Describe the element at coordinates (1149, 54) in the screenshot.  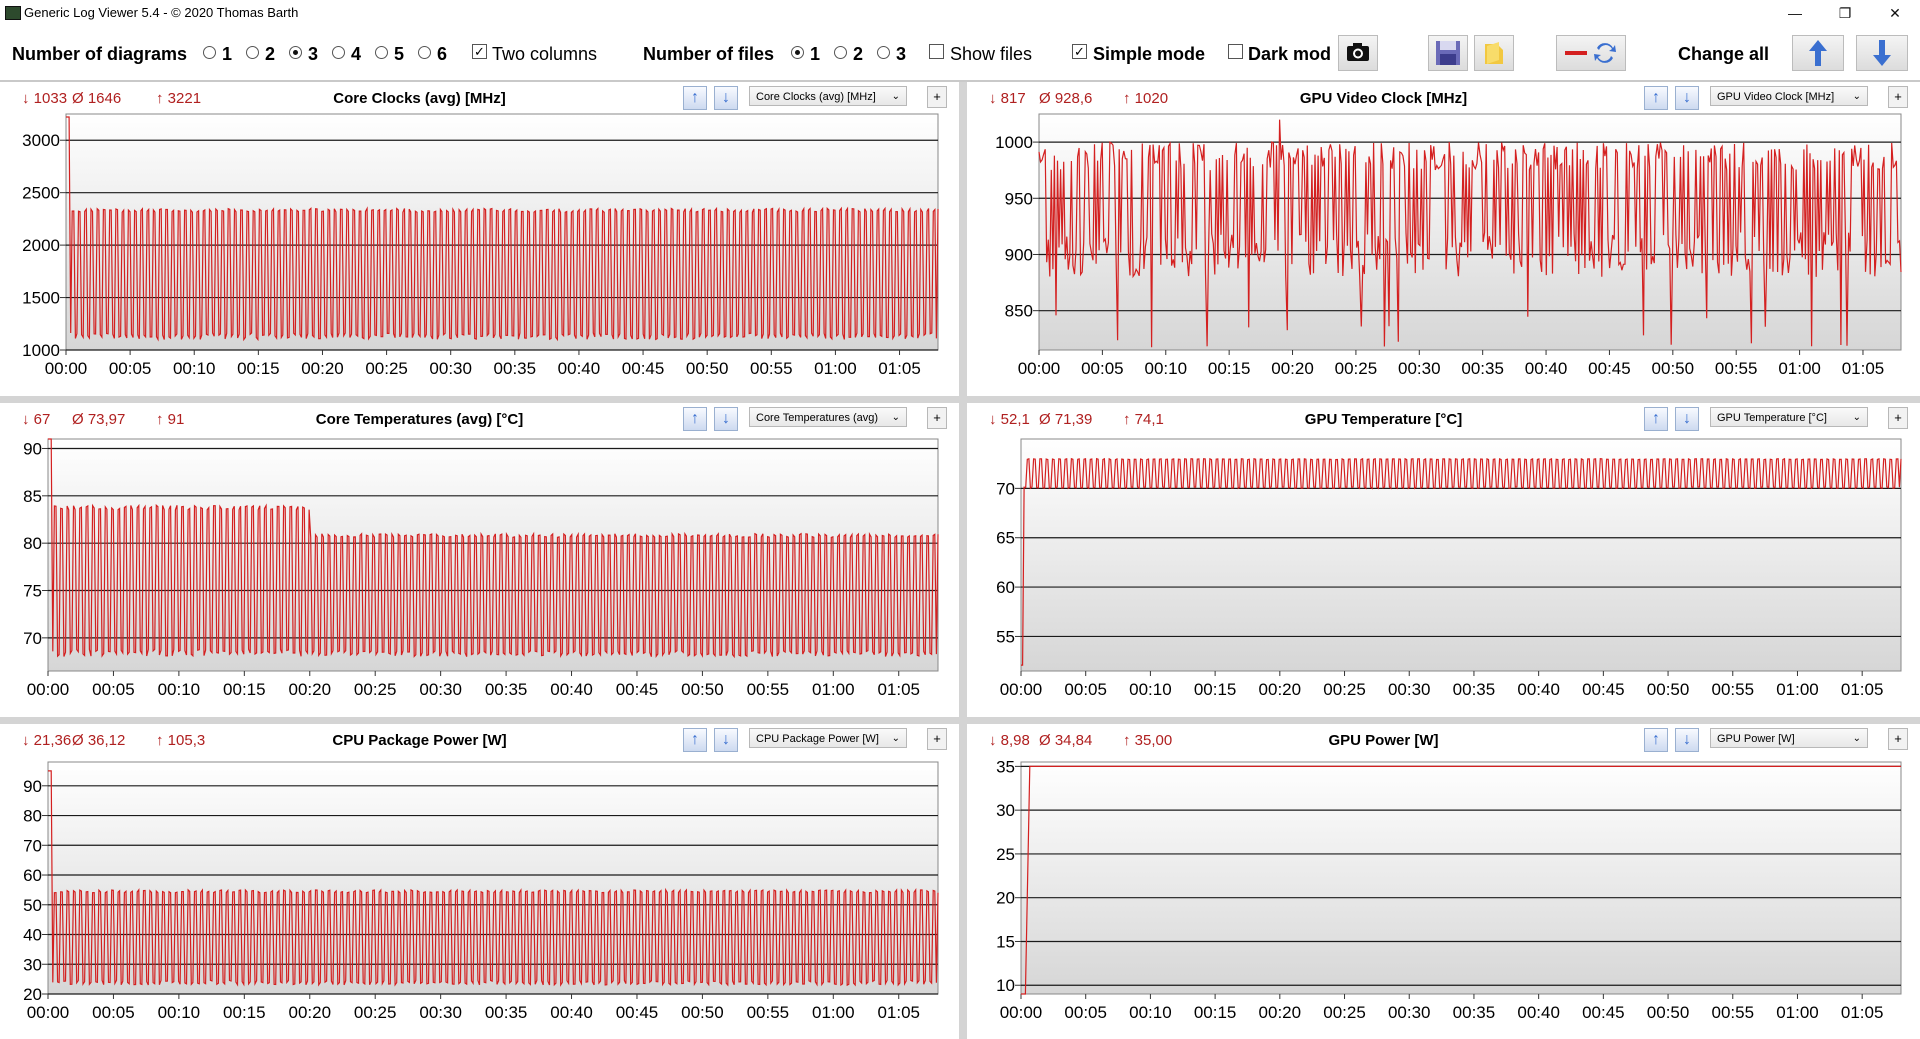
I see `simple-mode-label: Simple mode` at that location.